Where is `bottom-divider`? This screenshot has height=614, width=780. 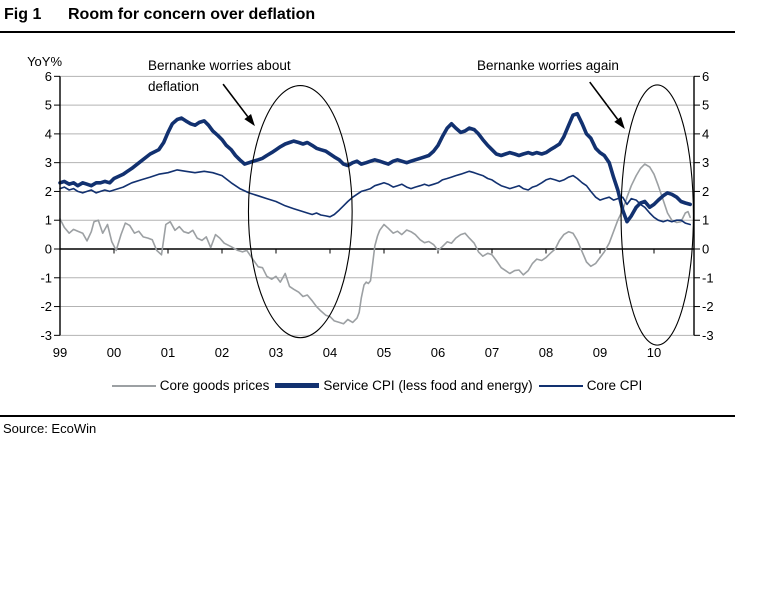
bottom-divider is located at coordinates (367, 416).